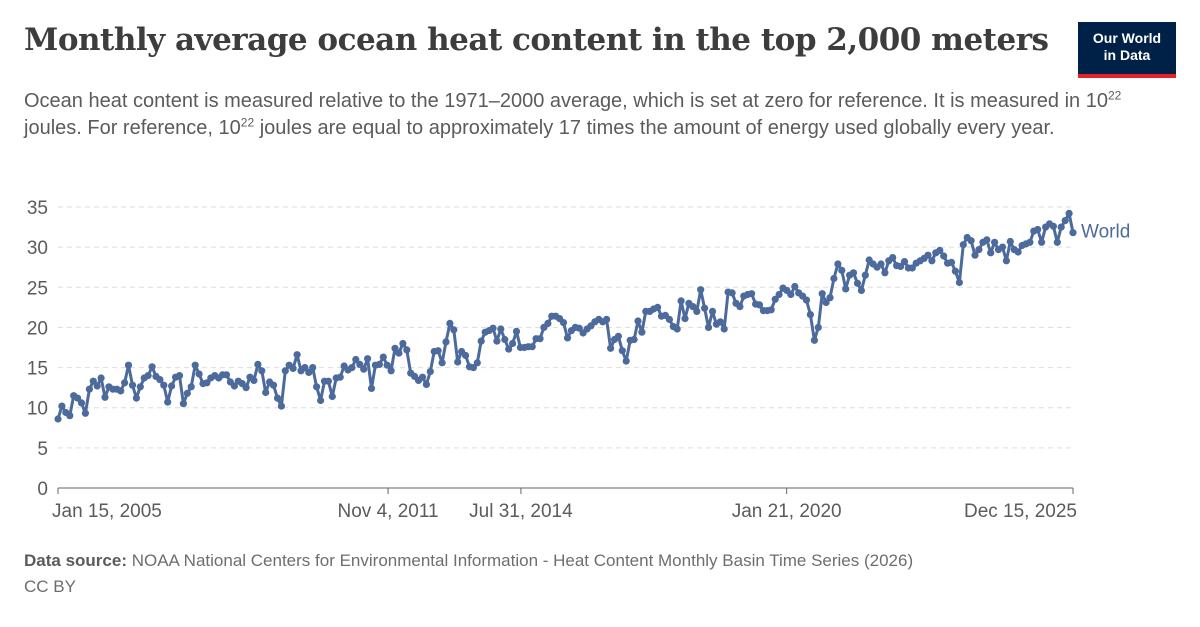 The image size is (1200, 627). I want to click on y-tick-label-25: 25, so click(37, 288).